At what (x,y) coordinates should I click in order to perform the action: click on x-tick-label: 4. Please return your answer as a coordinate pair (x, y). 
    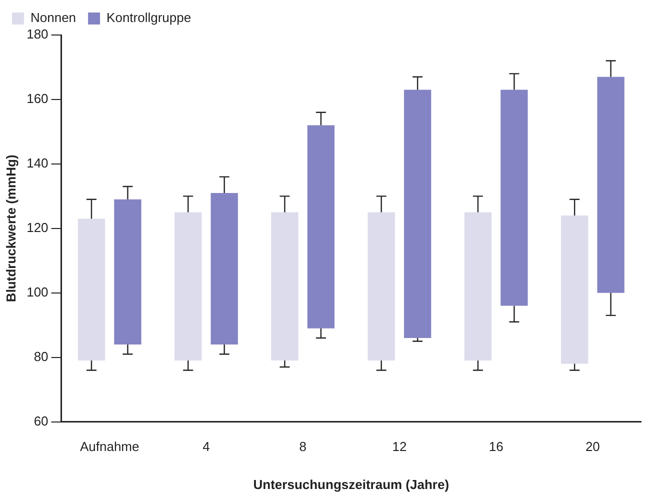
    Looking at the image, I should click on (206, 446).